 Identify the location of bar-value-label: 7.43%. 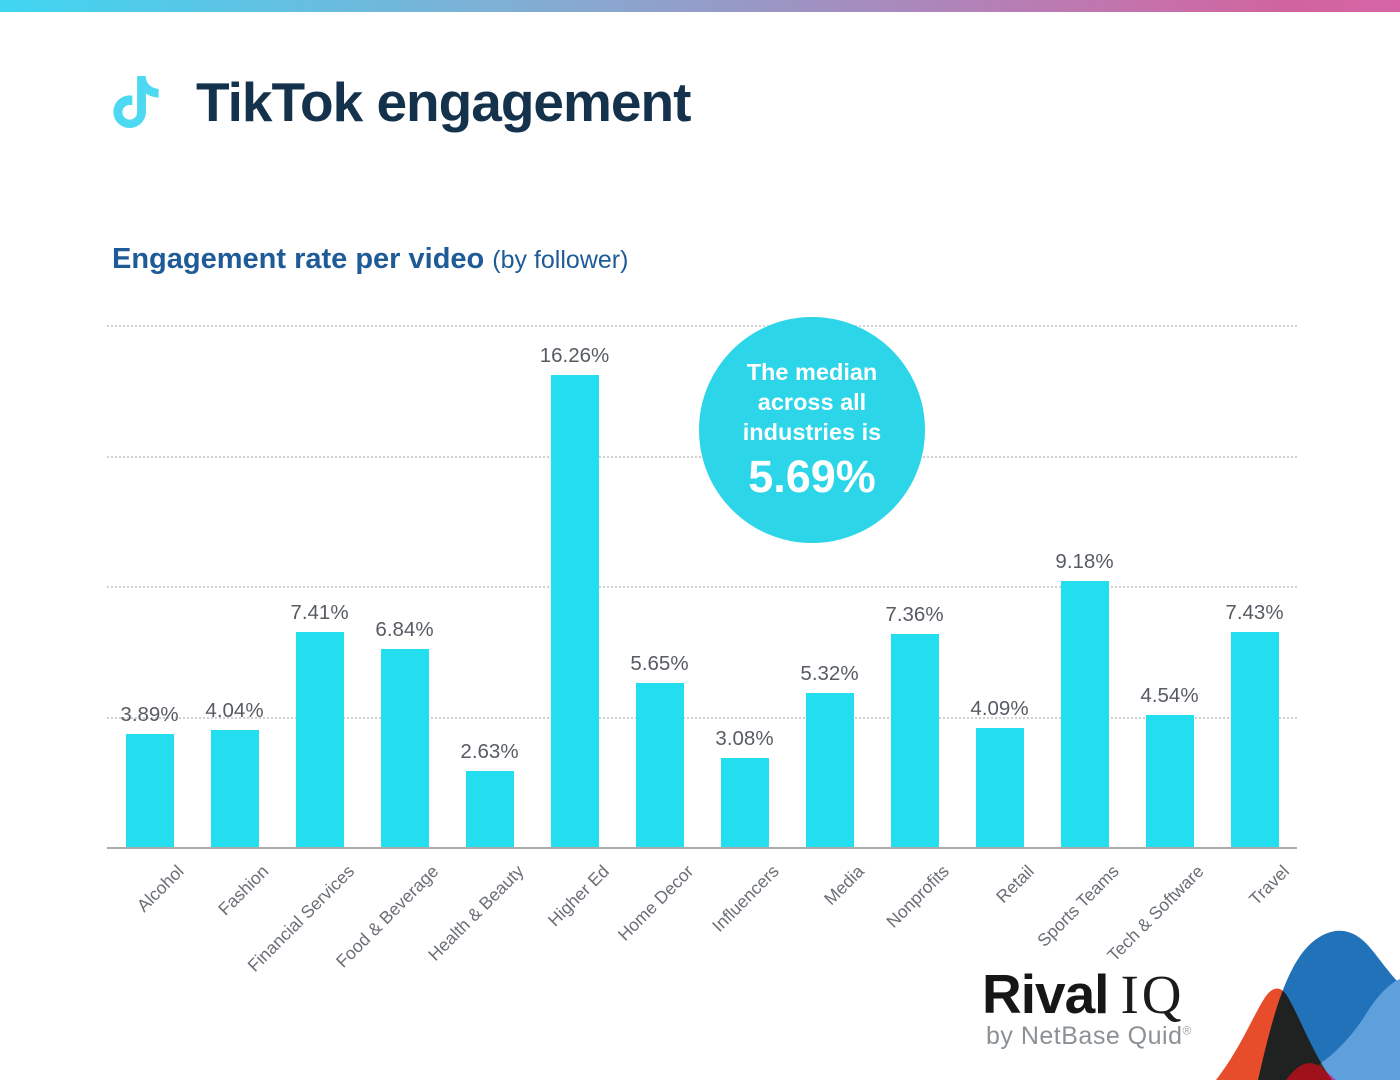
(1254, 612).